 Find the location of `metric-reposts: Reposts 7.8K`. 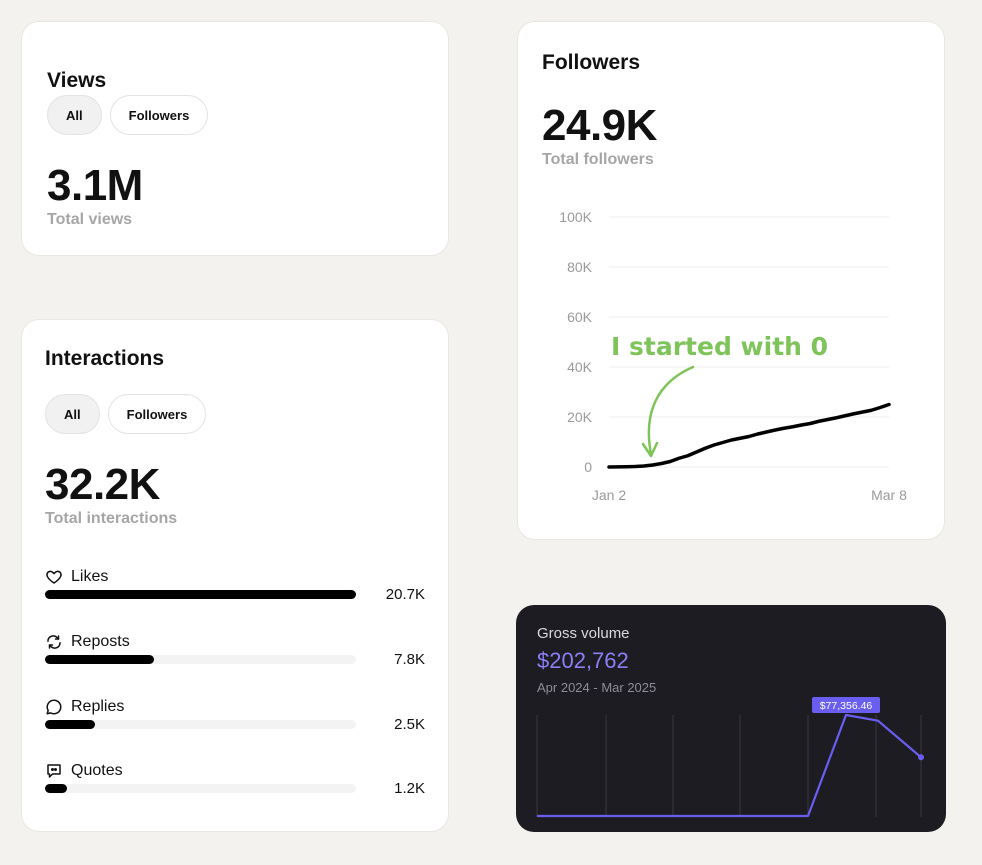

metric-reposts: Reposts 7.8K is located at coordinates (235, 658).